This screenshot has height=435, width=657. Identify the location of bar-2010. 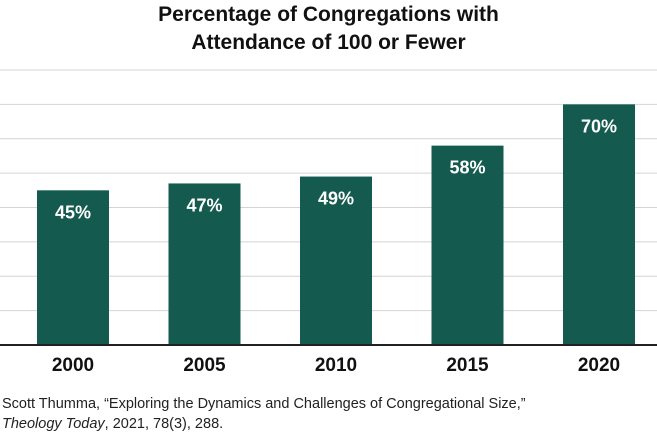
(336, 260).